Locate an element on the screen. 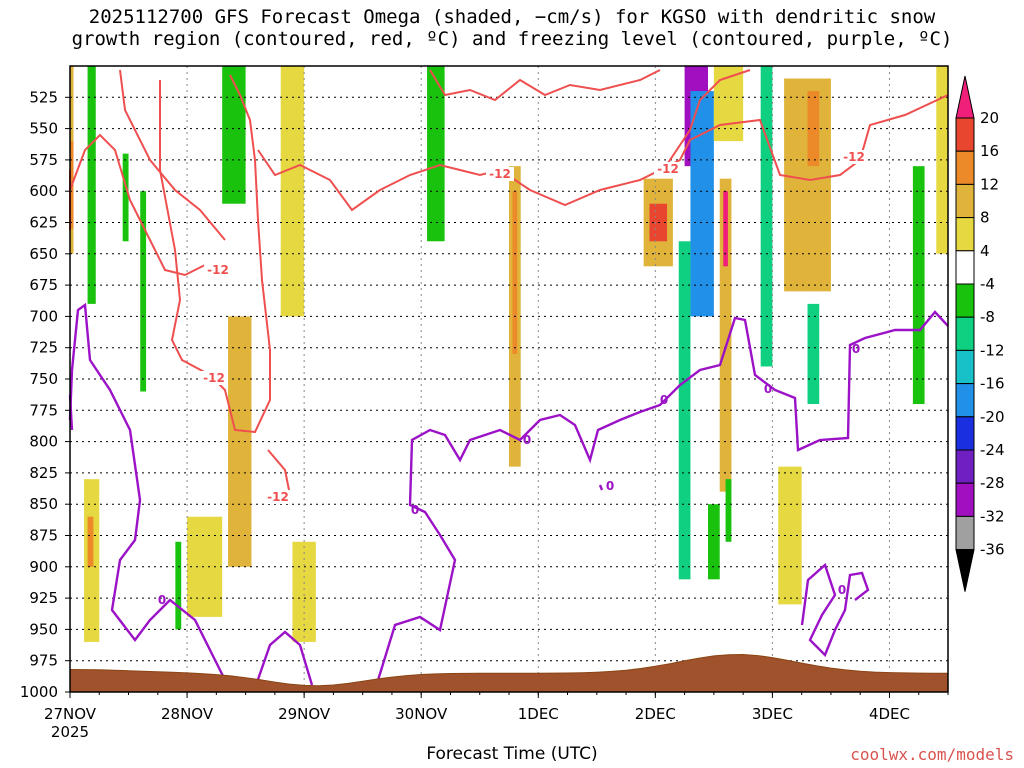  colorbar-bottom-arrow is located at coordinates (965, 570).